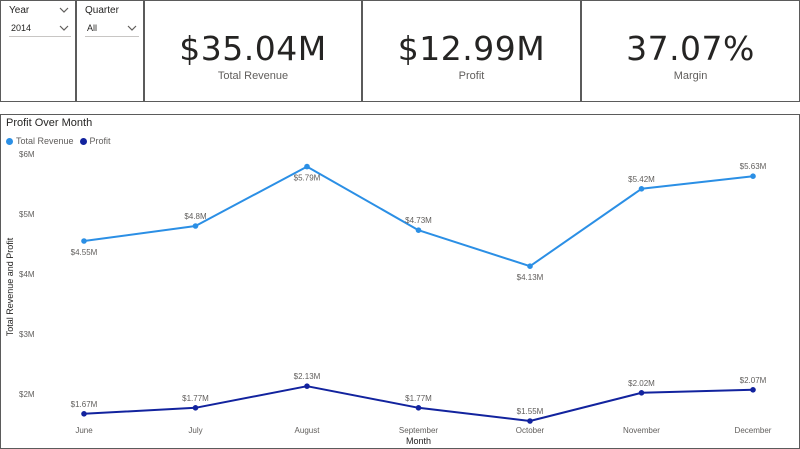  Describe the element at coordinates (84, 430) in the screenshot. I see `x-tick-label: June` at that location.